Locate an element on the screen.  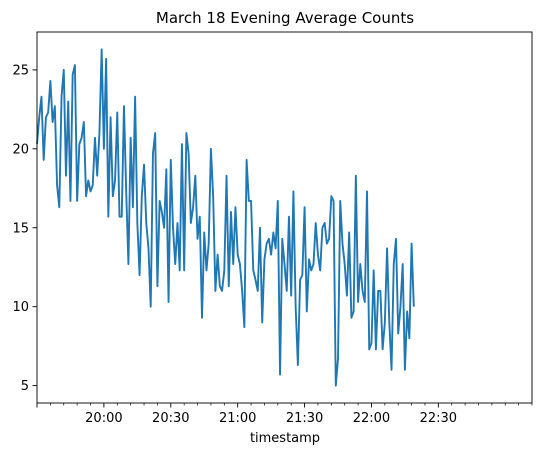
y-axis: 5 10 15 20 25 is located at coordinates (24, 228).